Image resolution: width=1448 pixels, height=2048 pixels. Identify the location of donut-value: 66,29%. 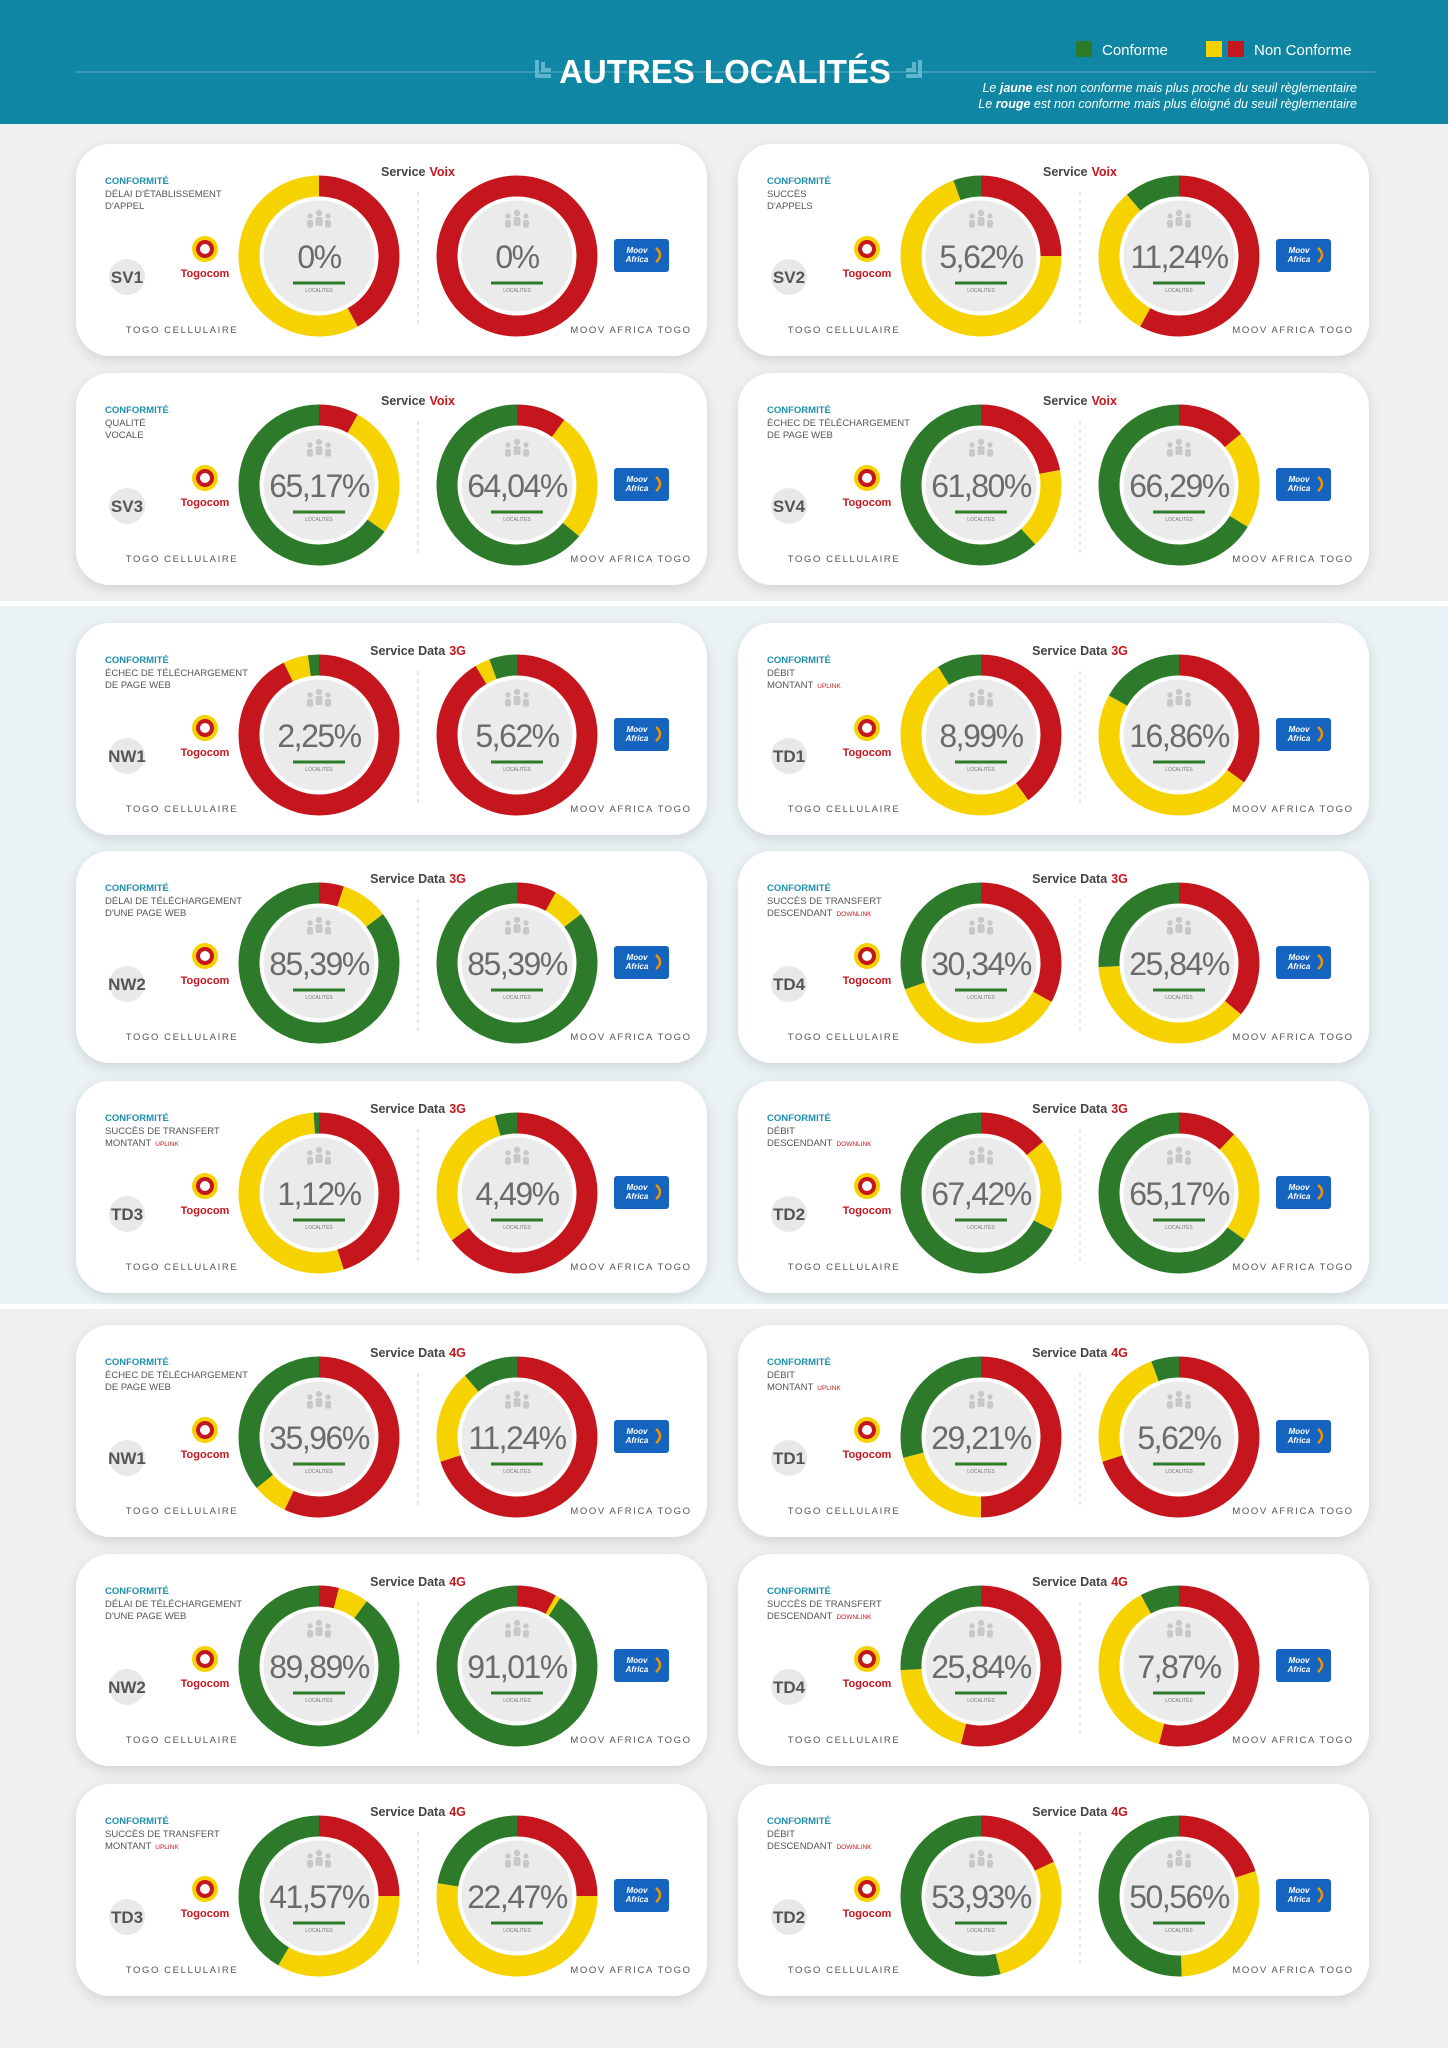
(1179, 486).